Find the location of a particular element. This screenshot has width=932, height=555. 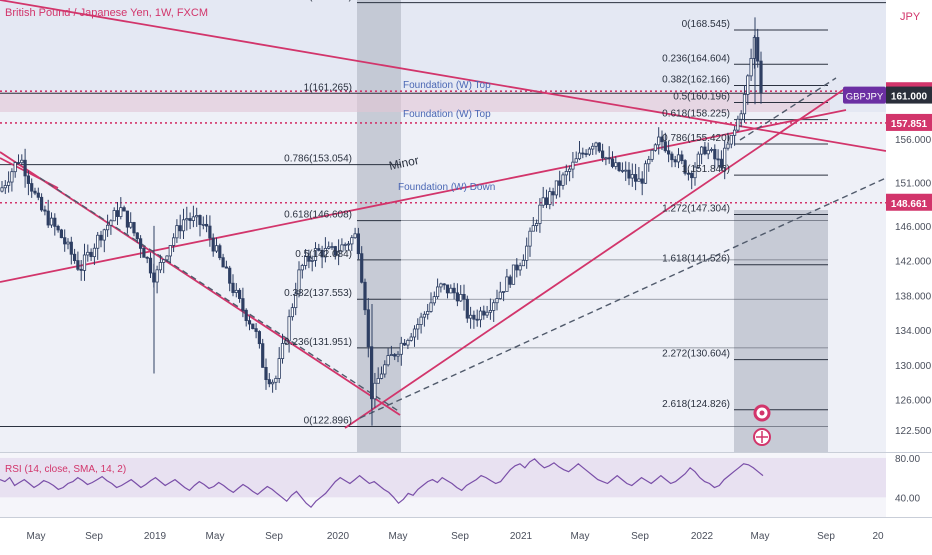

price-badge-current is located at coordinates (909, 95).